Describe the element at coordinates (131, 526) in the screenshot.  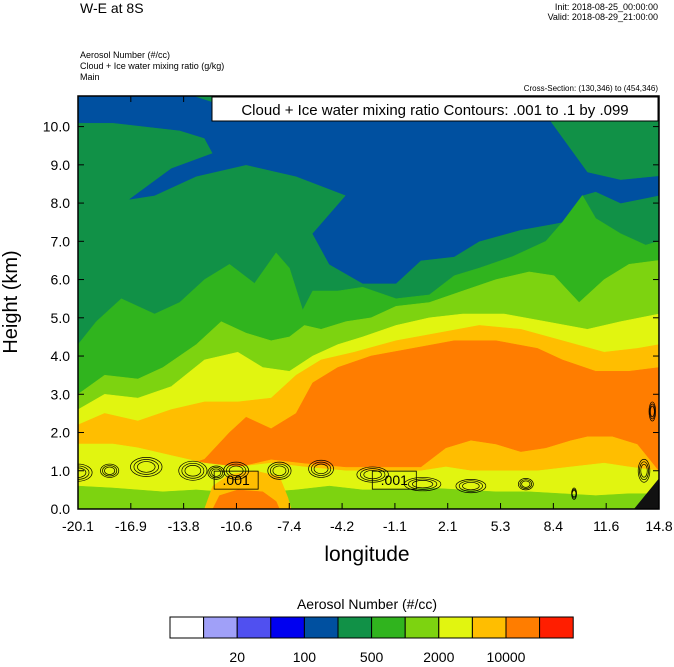
I see `x-tick-label: -16.9` at that location.